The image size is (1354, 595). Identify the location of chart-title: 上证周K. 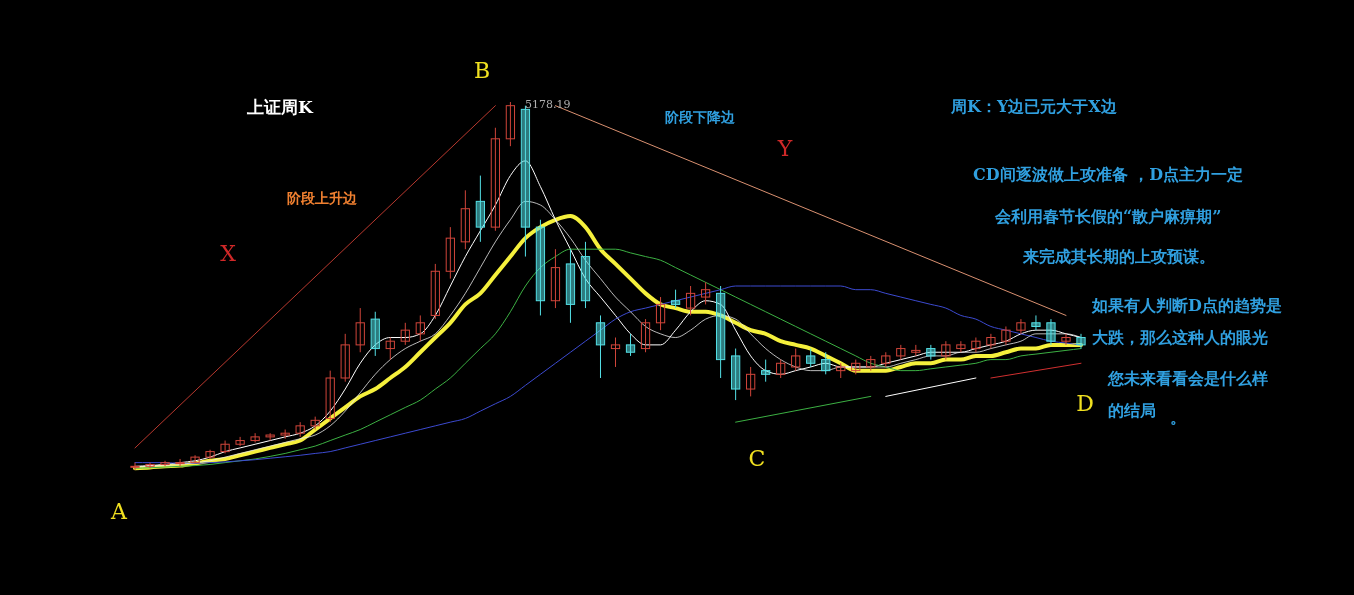
(280, 107).